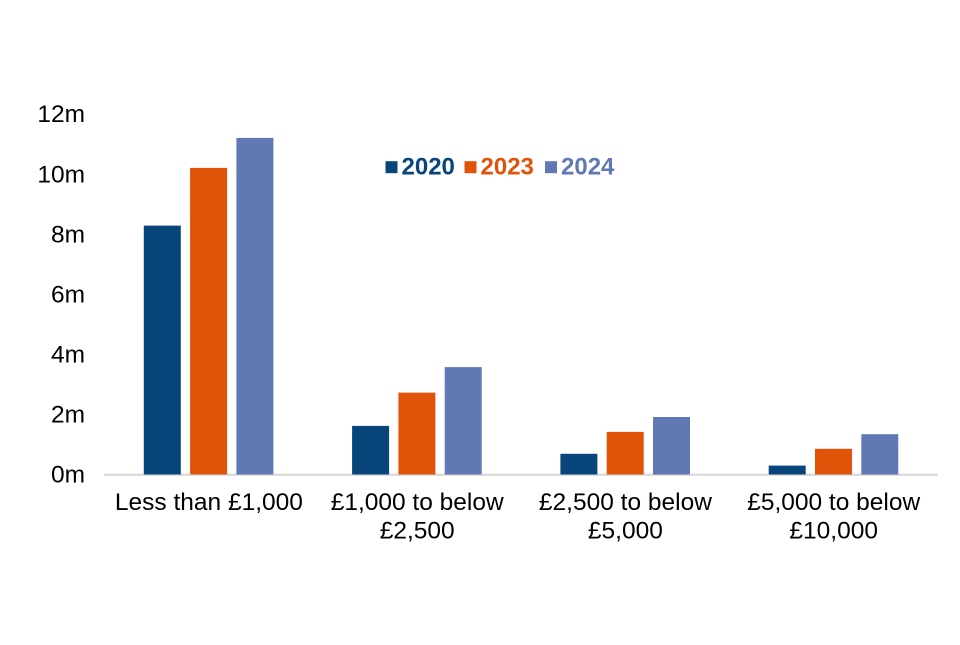  Describe the element at coordinates (507, 167) in the screenshot. I see `svg-text: 2023` at that location.